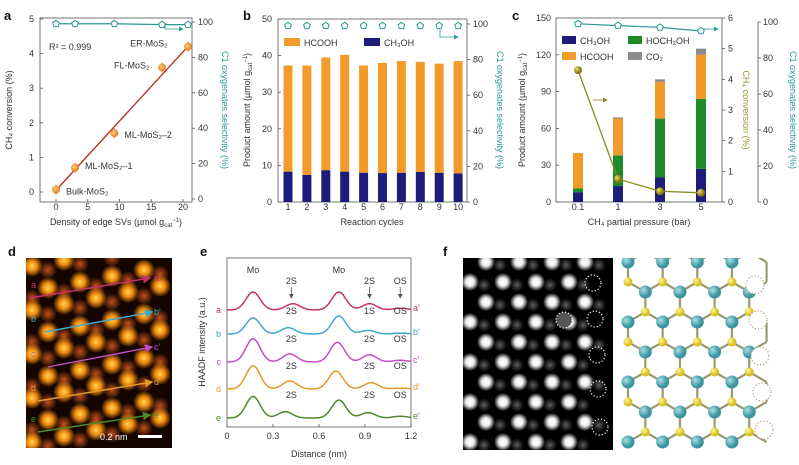 Image resolution: width=799 pixels, height=465 pixels. Describe the element at coordinates (157, 415) in the screenshot. I see `line-end-label: e′` at that location.